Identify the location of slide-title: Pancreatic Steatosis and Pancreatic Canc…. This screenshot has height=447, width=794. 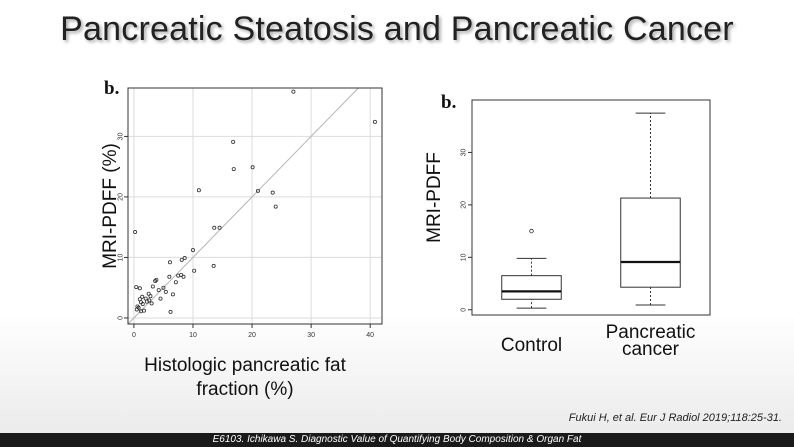
(397, 29).